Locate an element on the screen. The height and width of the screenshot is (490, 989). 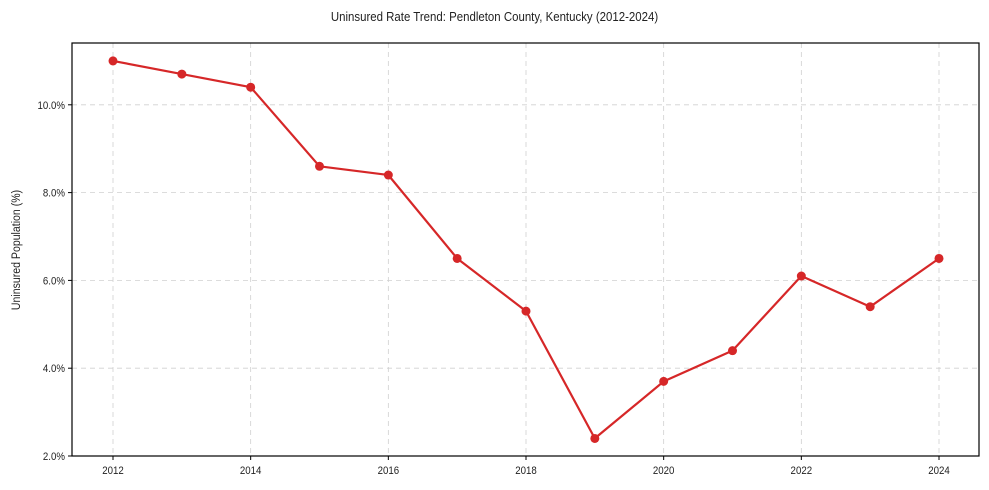
x-tick-label: 2024 is located at coordinates (939, 472).